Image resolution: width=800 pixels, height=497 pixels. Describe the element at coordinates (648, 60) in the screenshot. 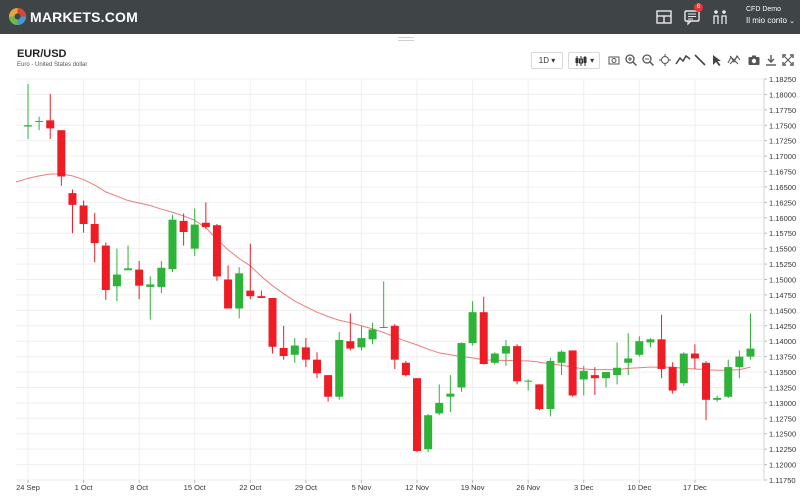

I see `zoom-out-icon` at that location.